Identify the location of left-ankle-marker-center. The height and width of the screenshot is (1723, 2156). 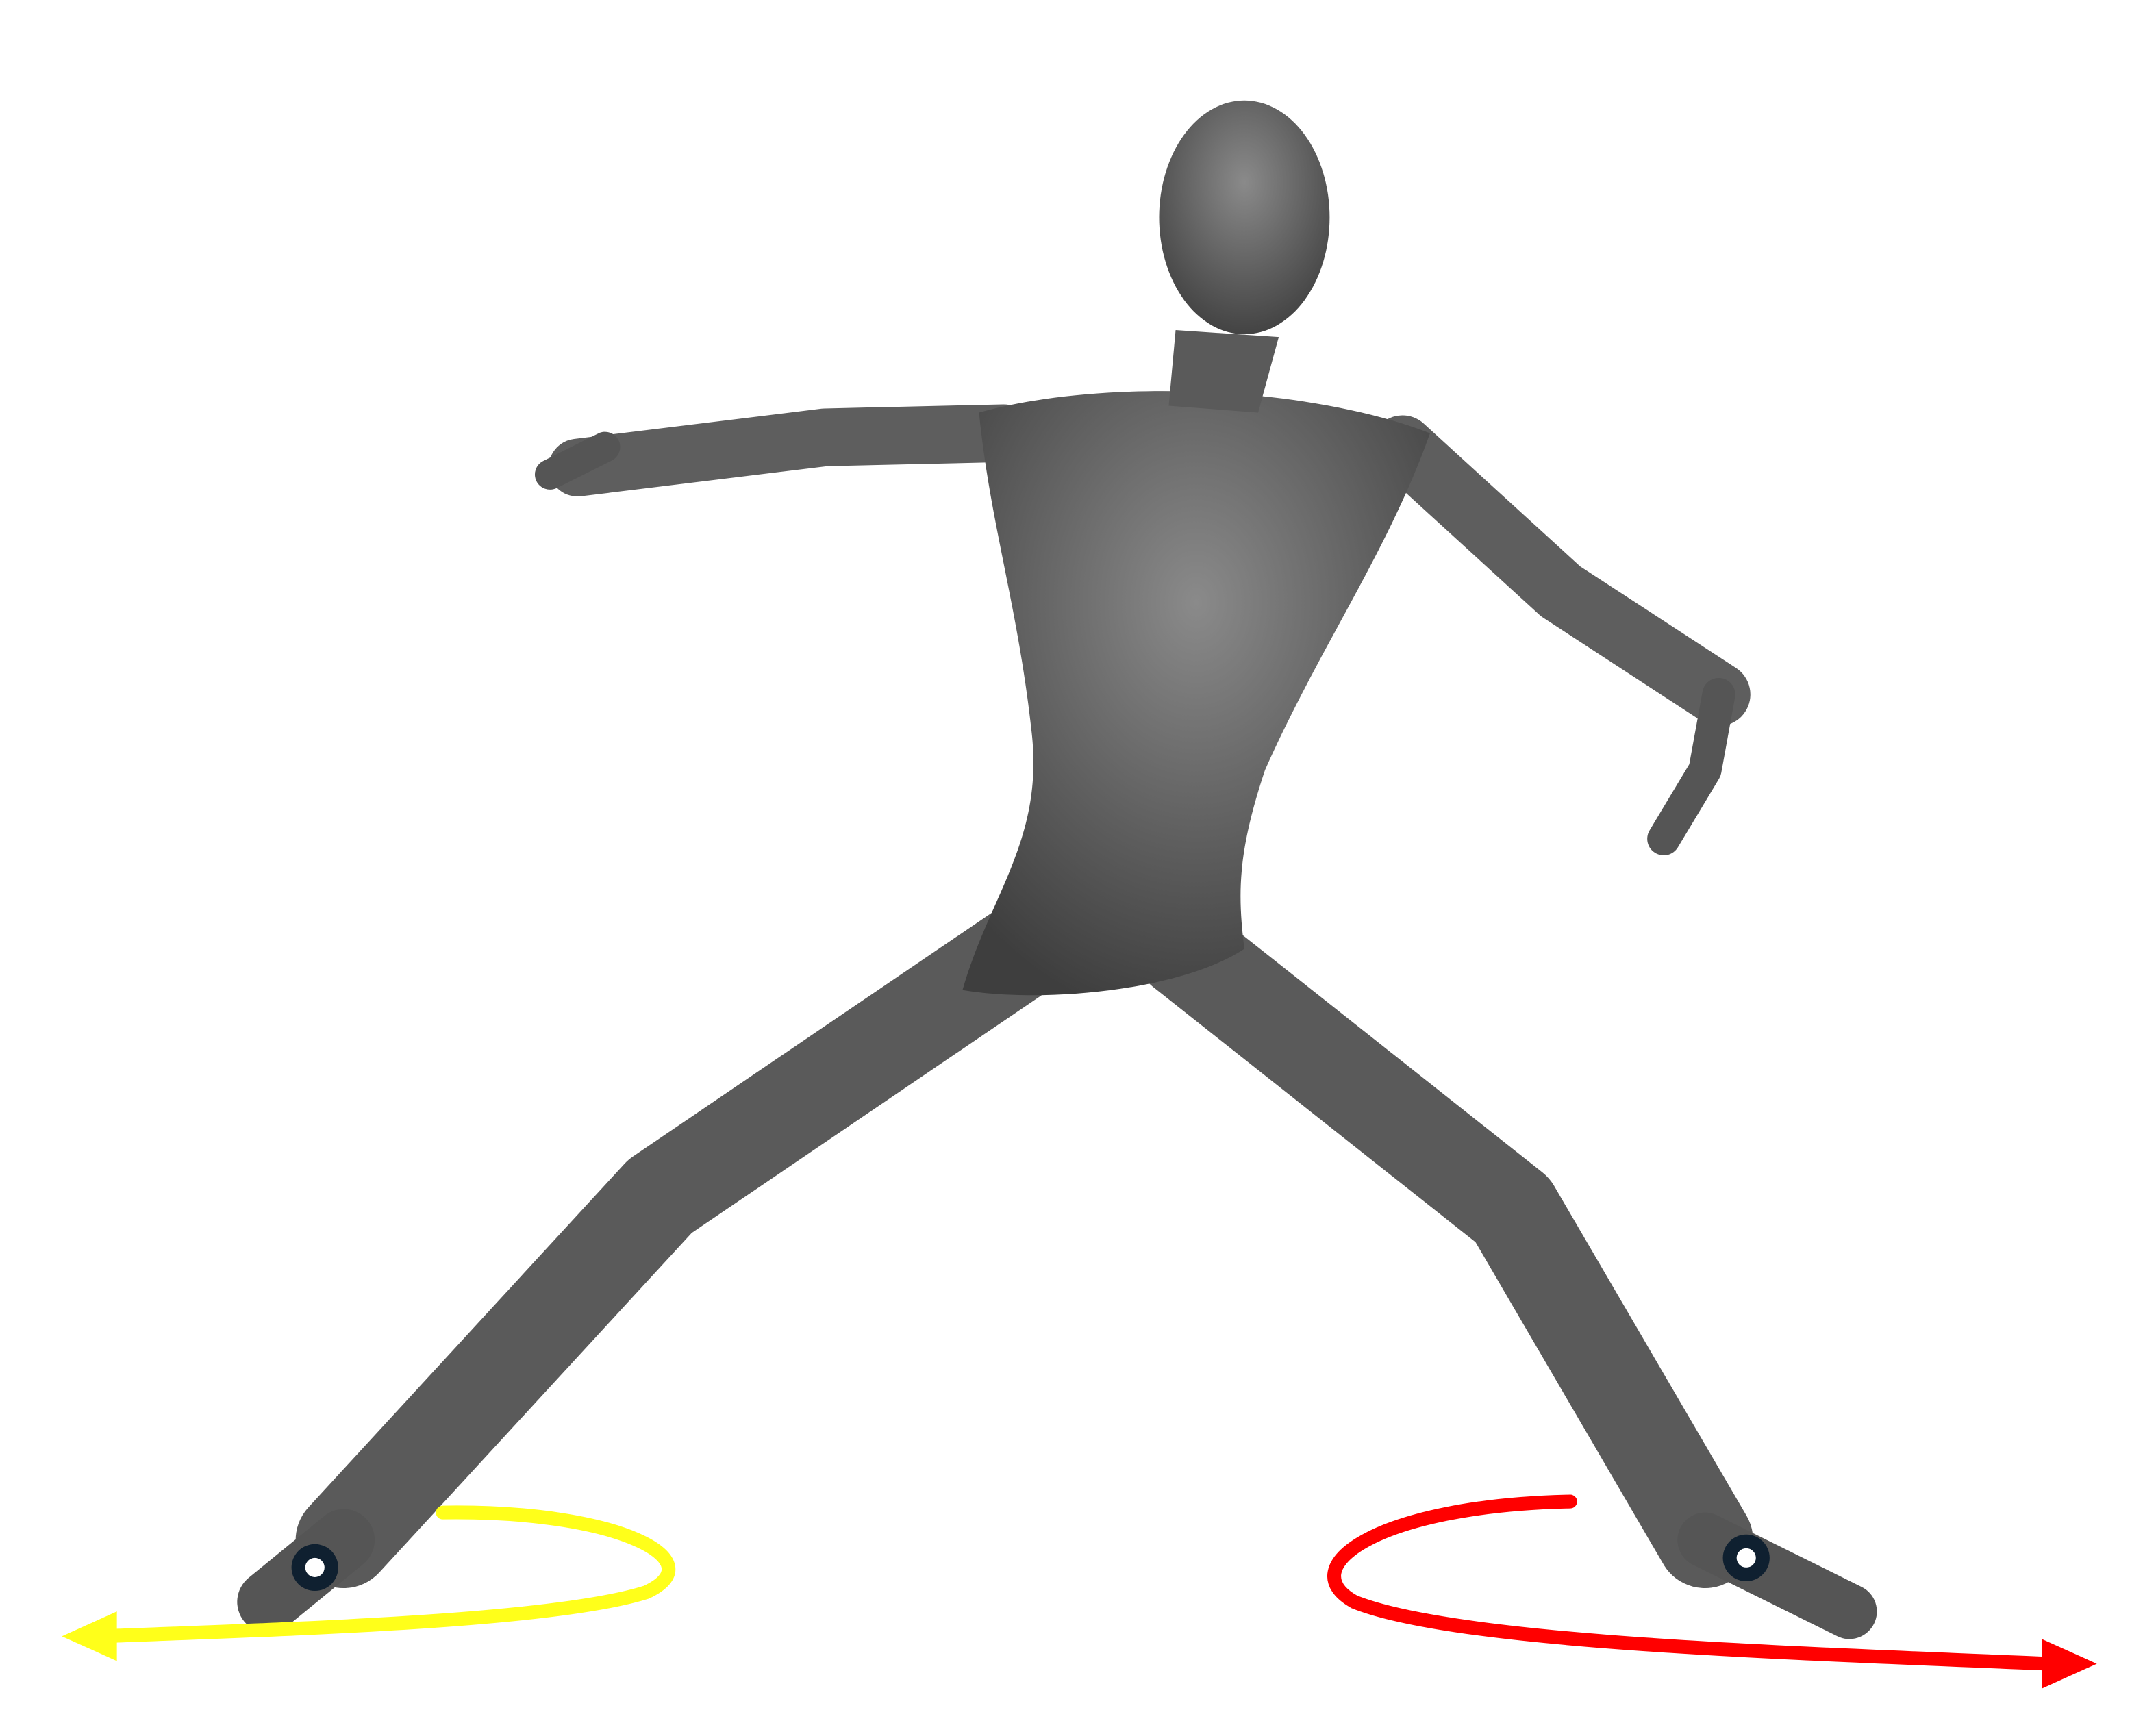
(315, 1567).